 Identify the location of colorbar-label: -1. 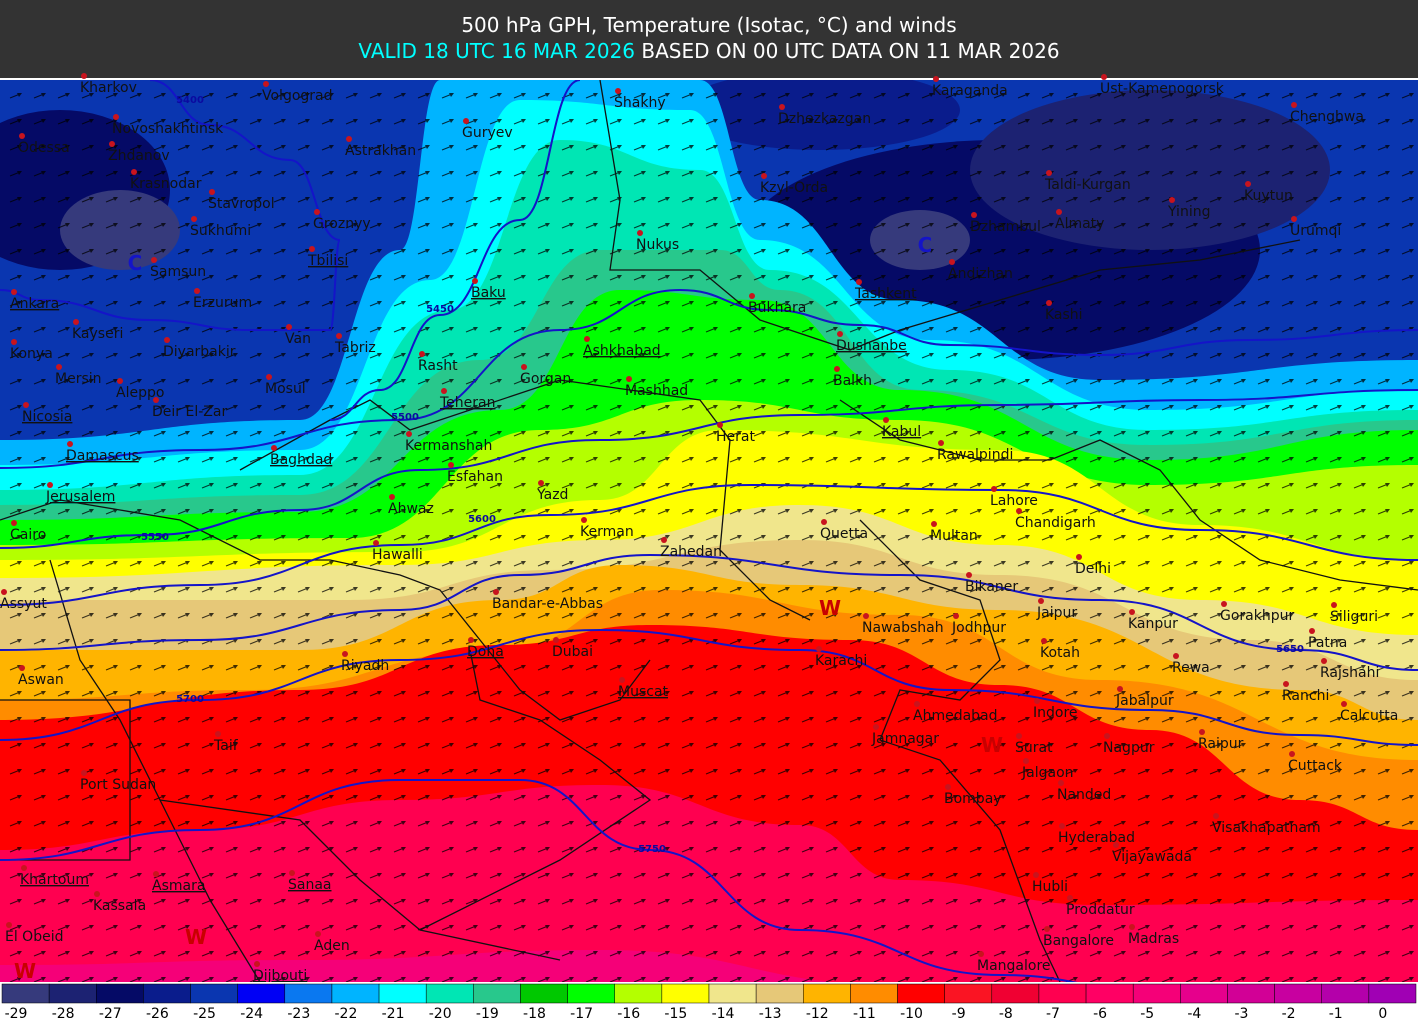
(1336, 1014).